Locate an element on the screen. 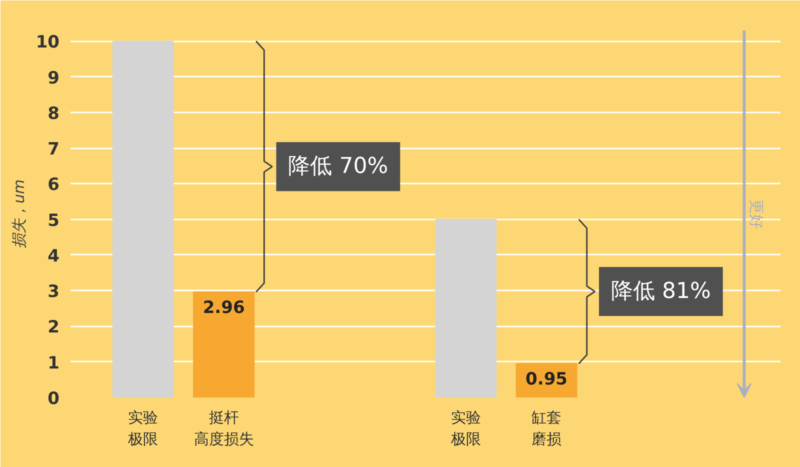 The height and width of the screenshot is (467, 800). y-tick-label: 0 is located at coordinates (54, 399).